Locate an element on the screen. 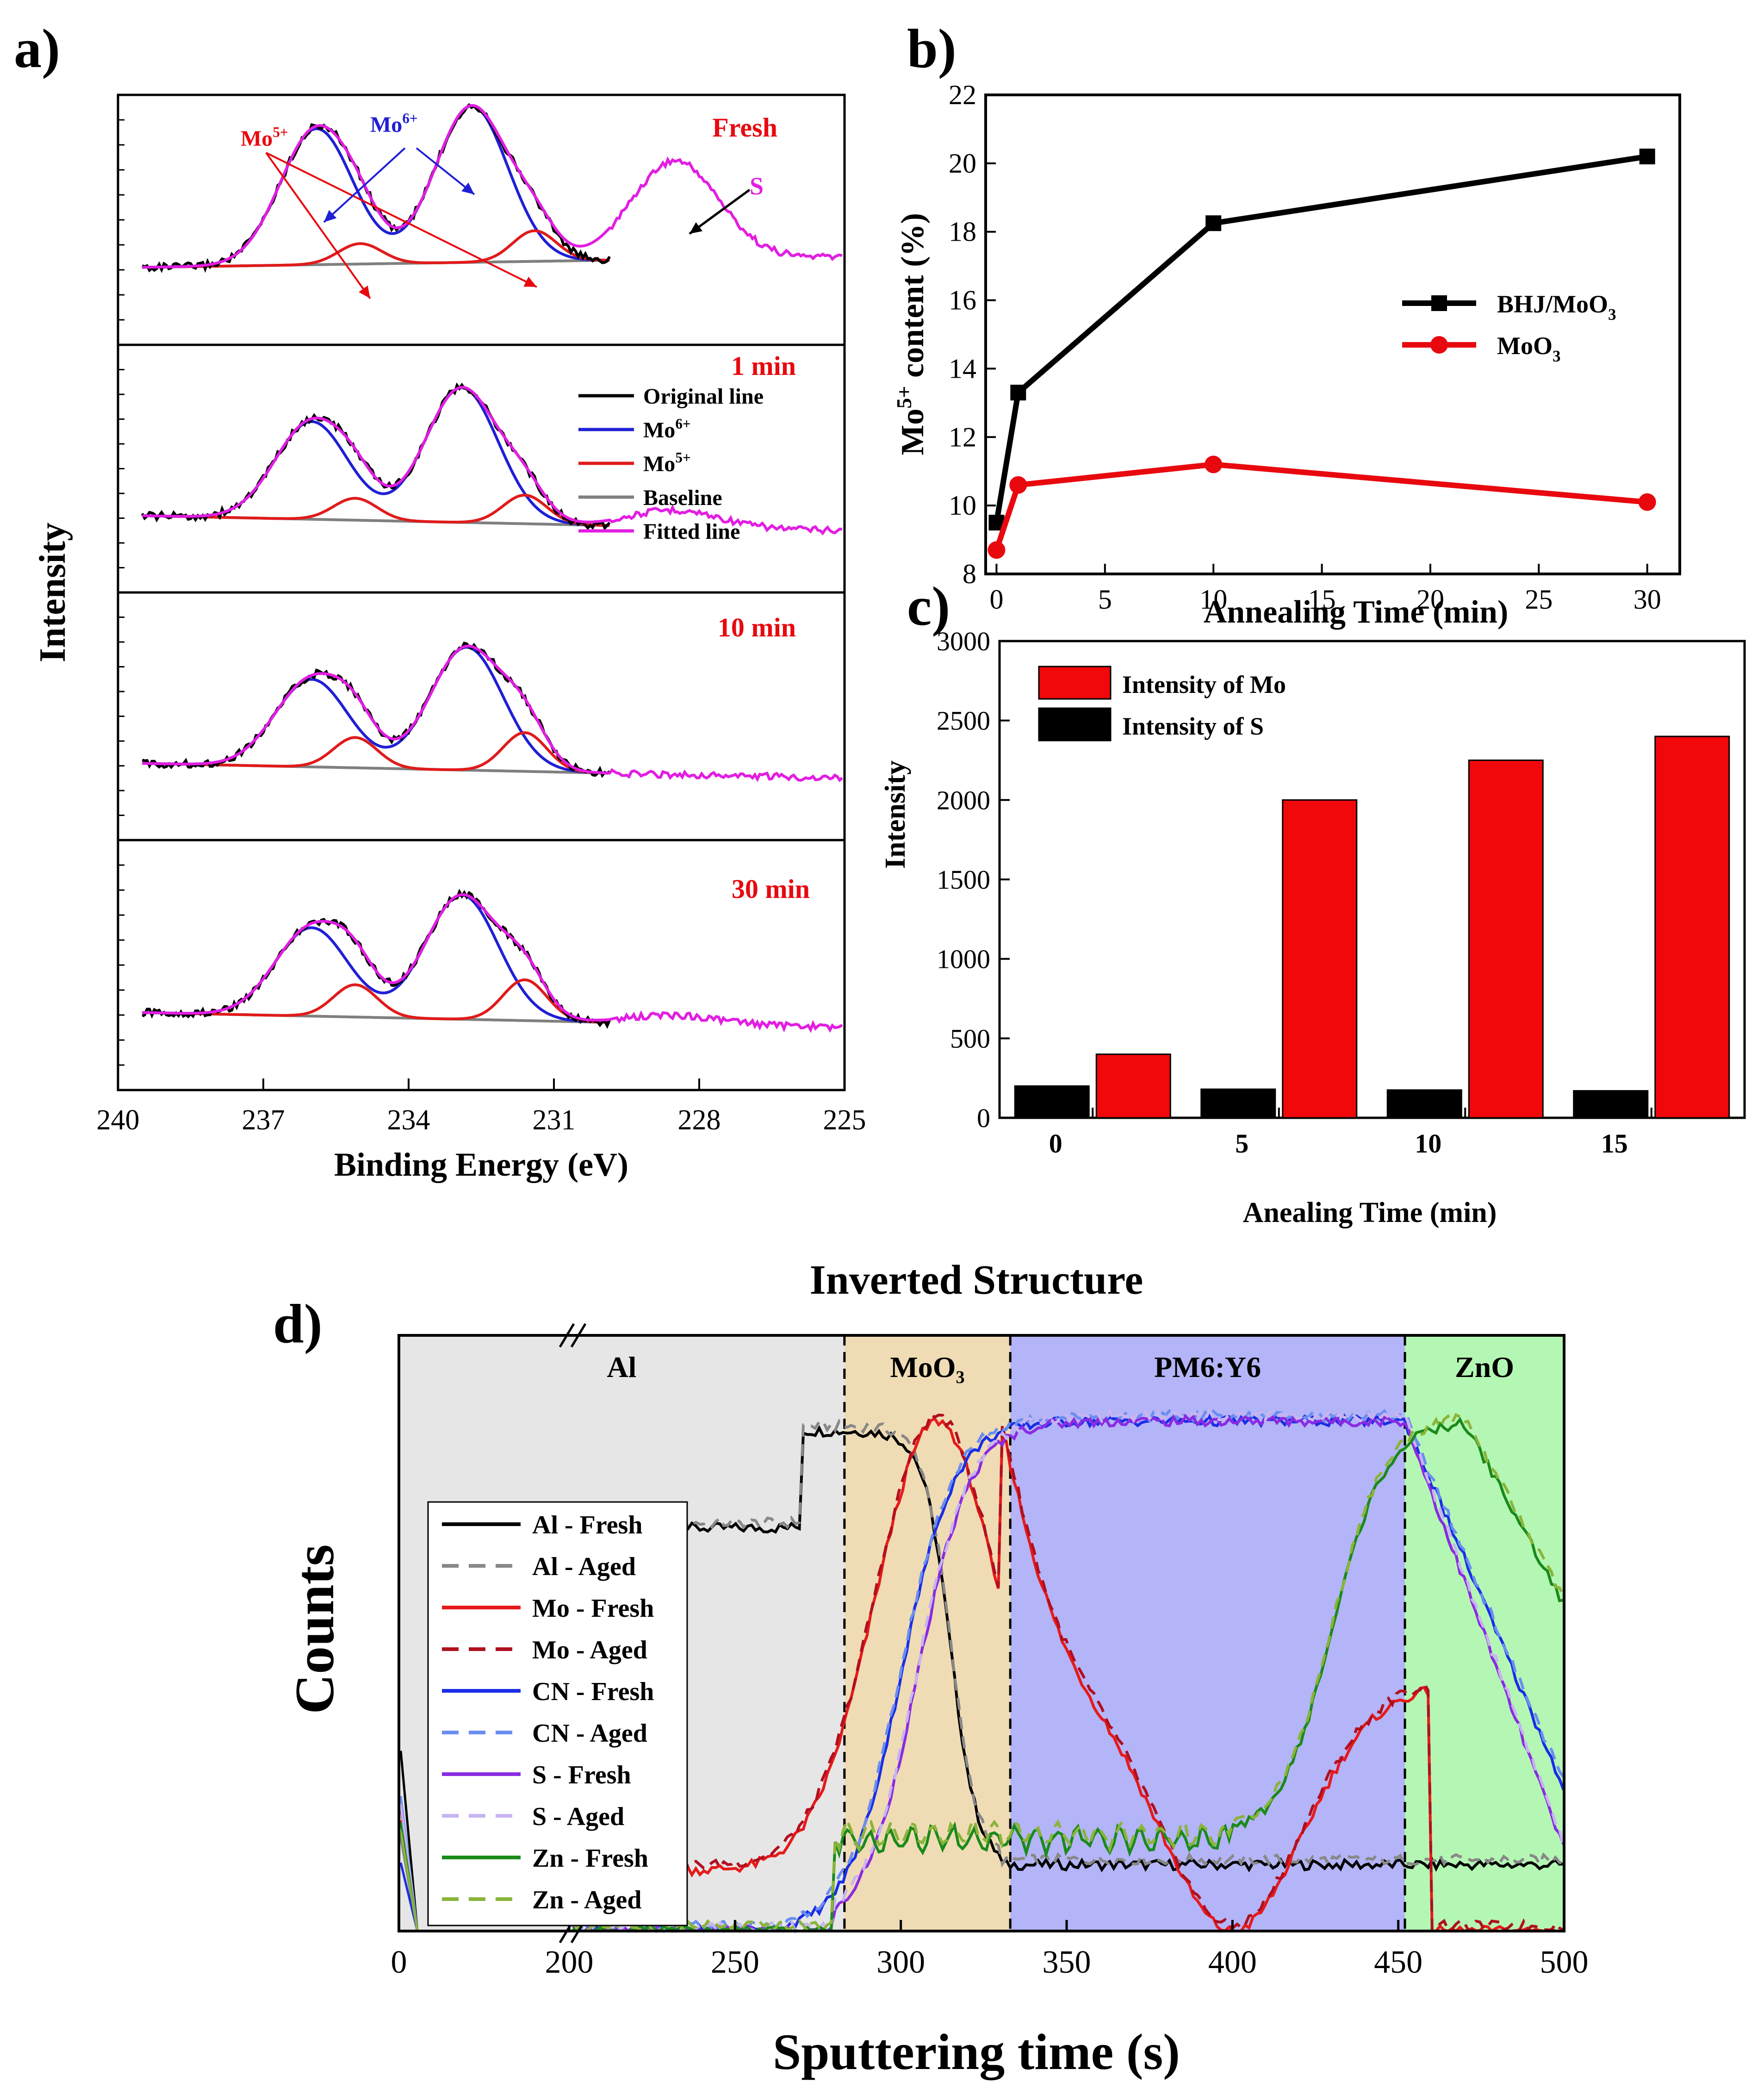 This screenshot has height=2100, width=1764. legend-label: Intensity of Mo is located at coordinates (1204, 684).